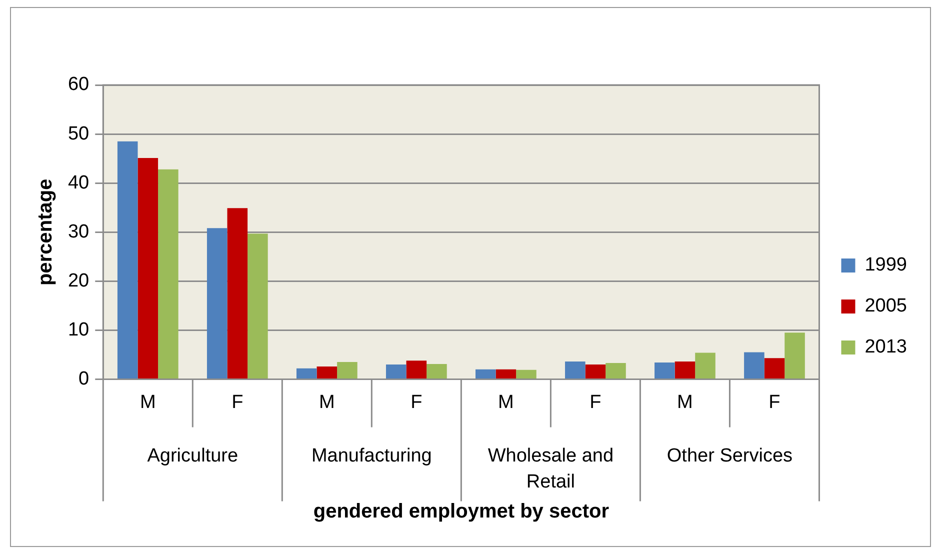  Describe the element at coordinates (79, 231) in the screenshot. I see `y-tick-label: 30` at that location.